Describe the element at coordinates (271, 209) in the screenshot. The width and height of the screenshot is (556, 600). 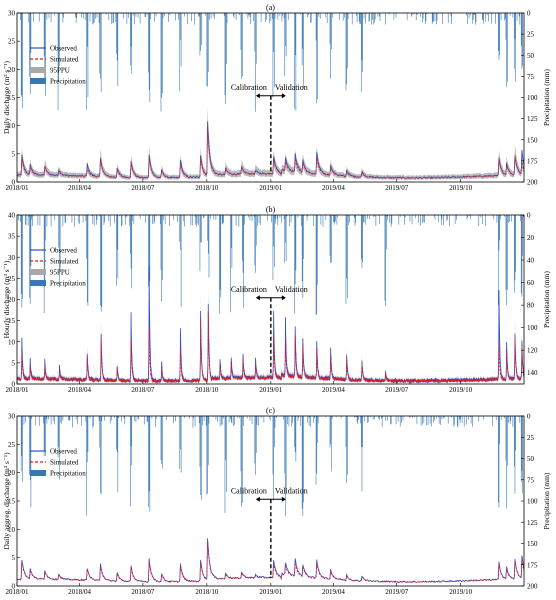
I see `panel-label: (b)` at that location.